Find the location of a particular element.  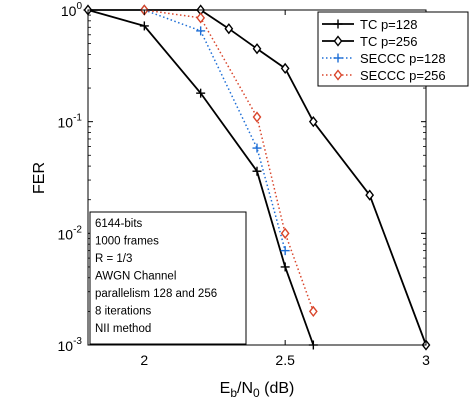

x-tick-label-1: 2 is located at coordinates (144, 360).